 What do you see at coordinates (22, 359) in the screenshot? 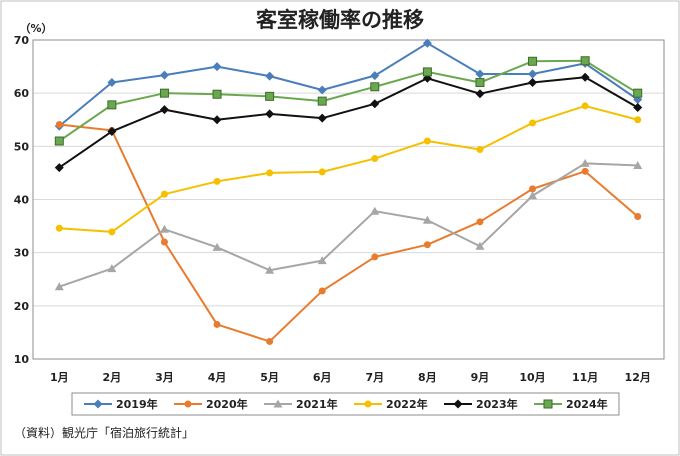
I see `y-tick-label: 10` at bounding box center [22, 359].